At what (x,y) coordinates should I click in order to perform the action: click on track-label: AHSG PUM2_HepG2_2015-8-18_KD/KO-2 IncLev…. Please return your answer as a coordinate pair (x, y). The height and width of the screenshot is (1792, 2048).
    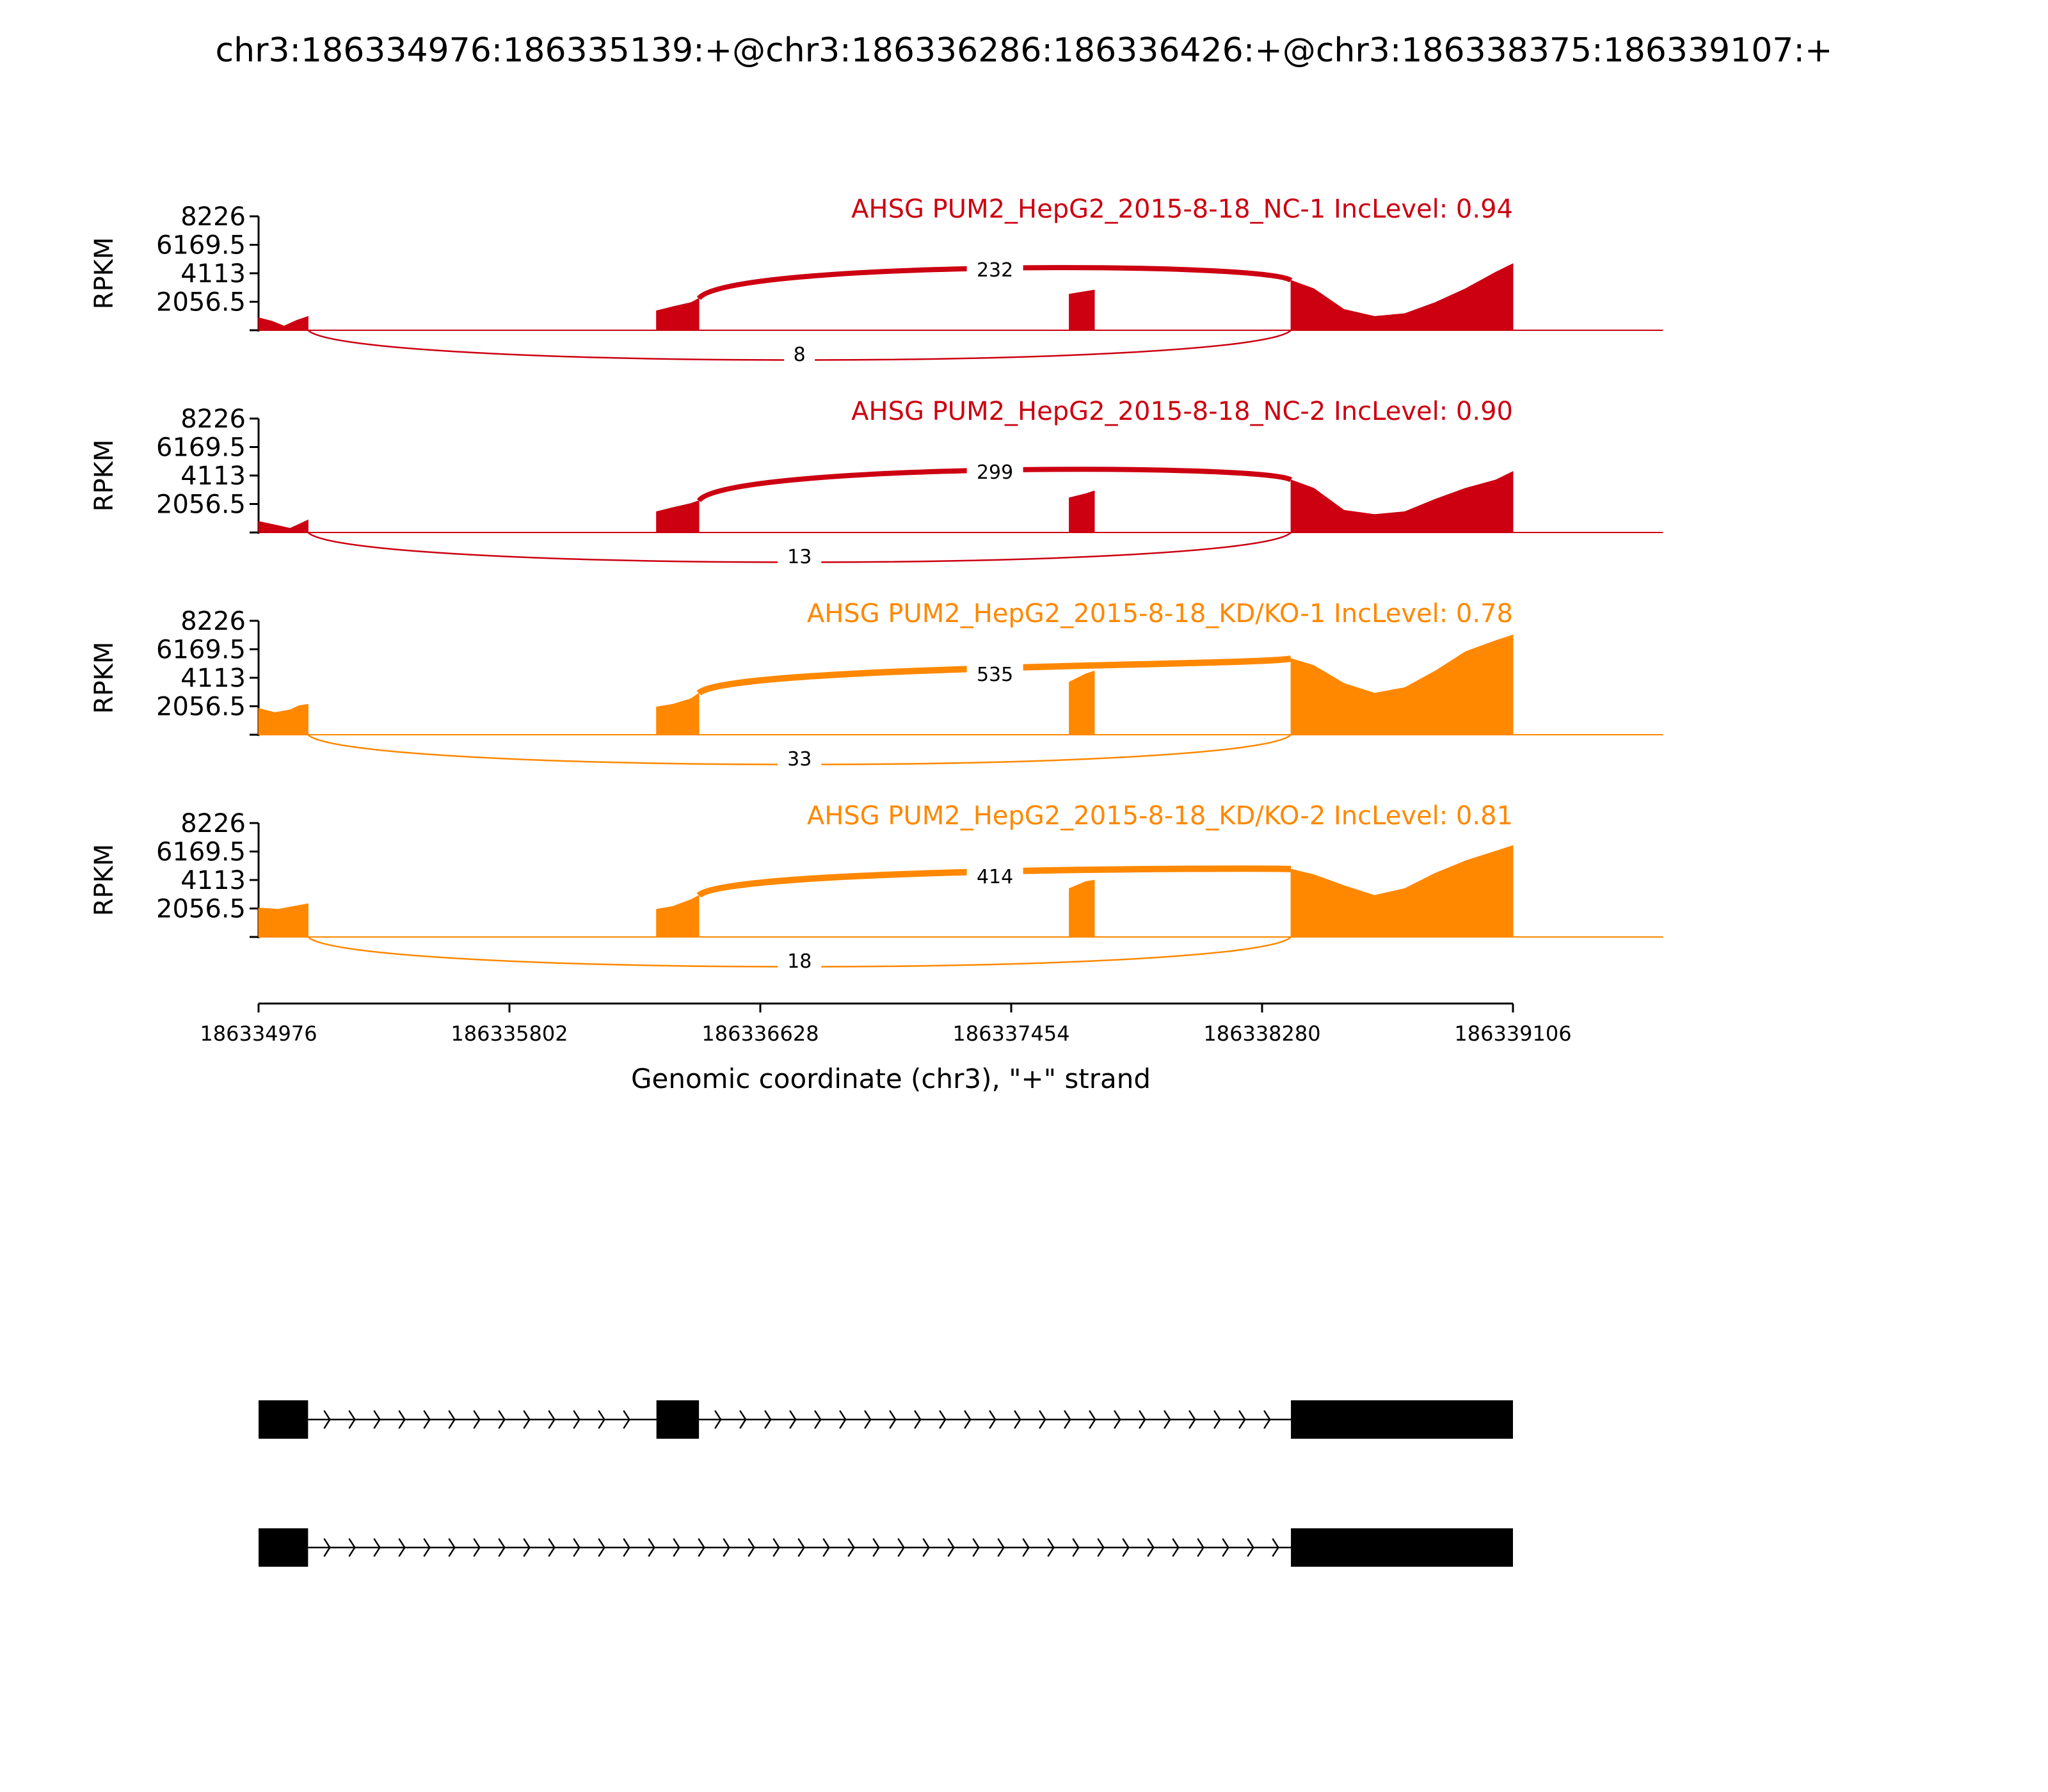
    Looking at the image, I should click on (1160, 816).